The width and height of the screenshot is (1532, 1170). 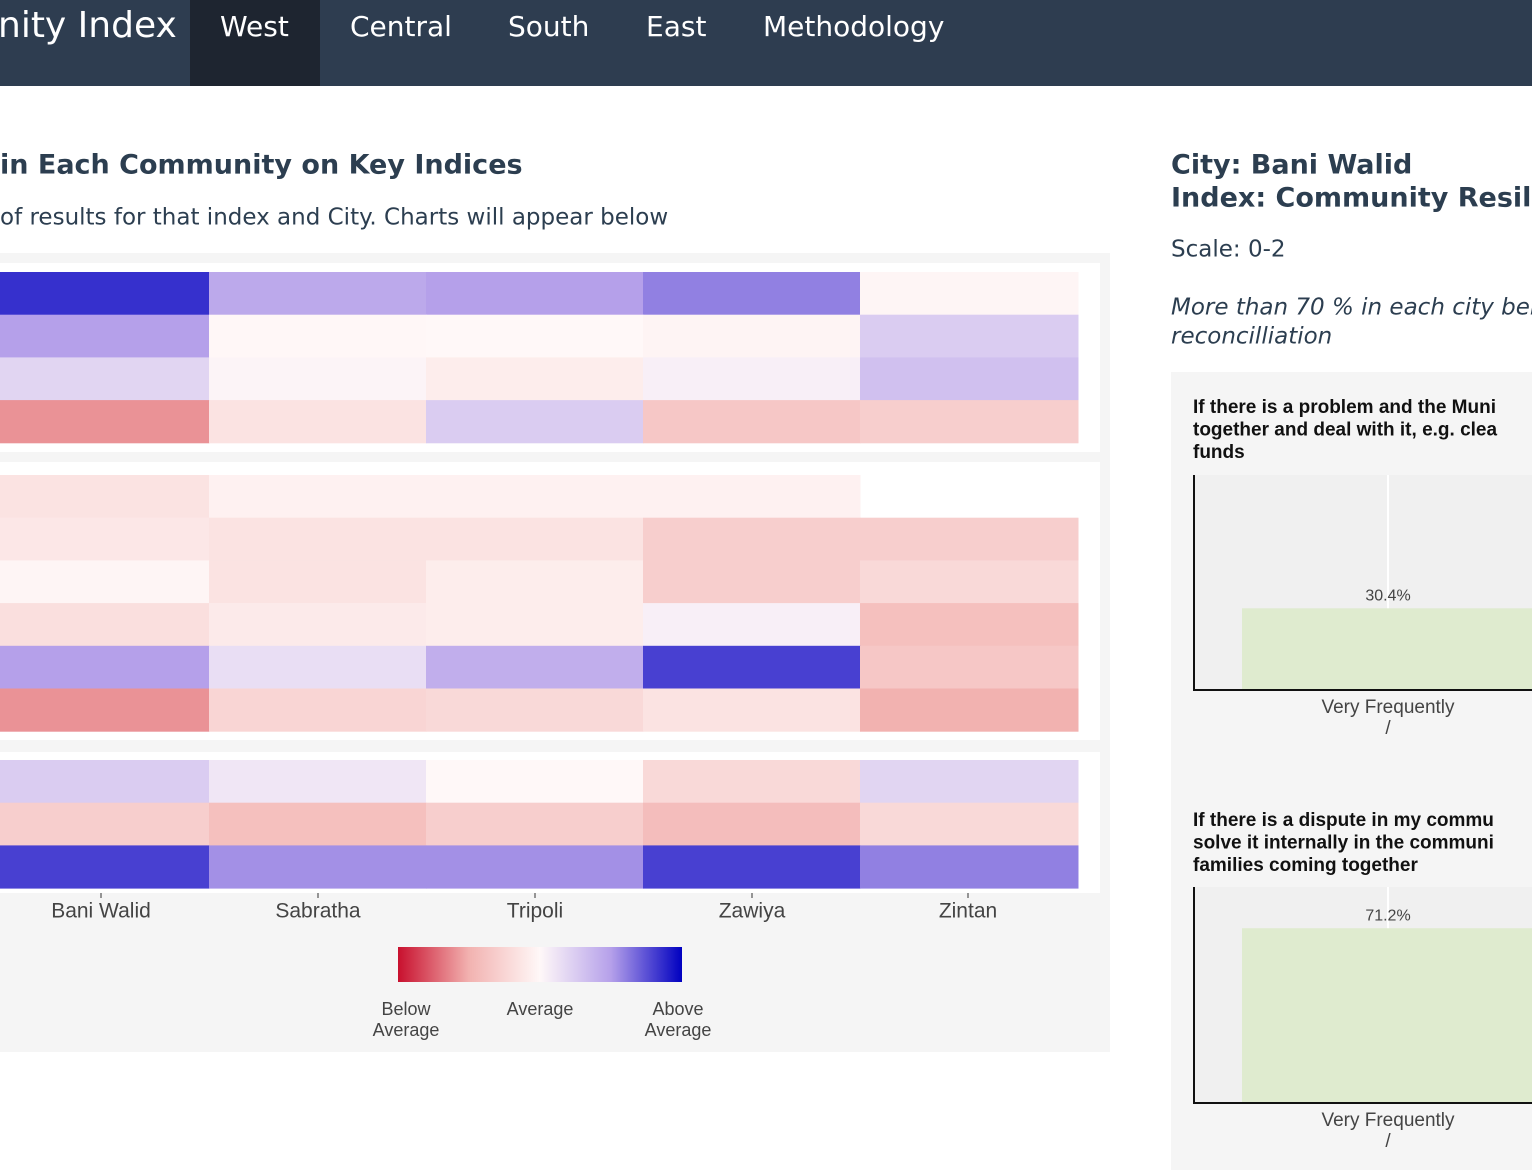 What do you see at coordinates (1387, 915) in the screenshot?
I see `value-label: 71.2%` at bounding box center [1387, 915].